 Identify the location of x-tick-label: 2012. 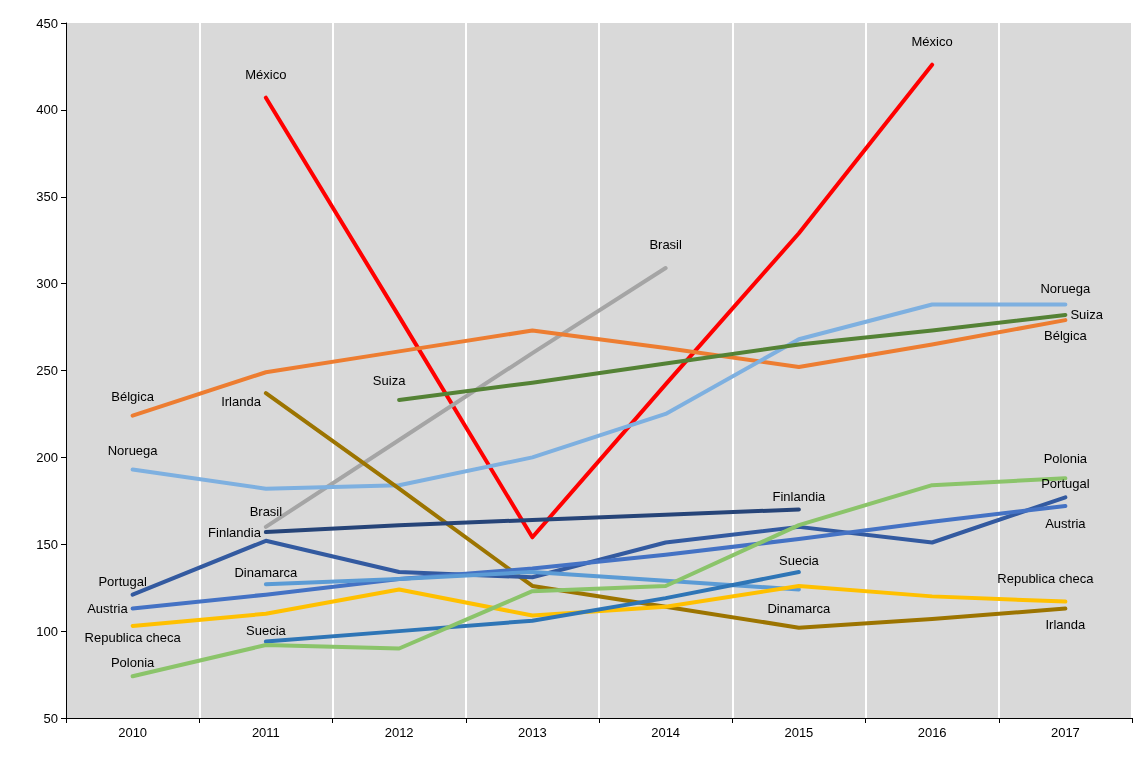
(399, 732).